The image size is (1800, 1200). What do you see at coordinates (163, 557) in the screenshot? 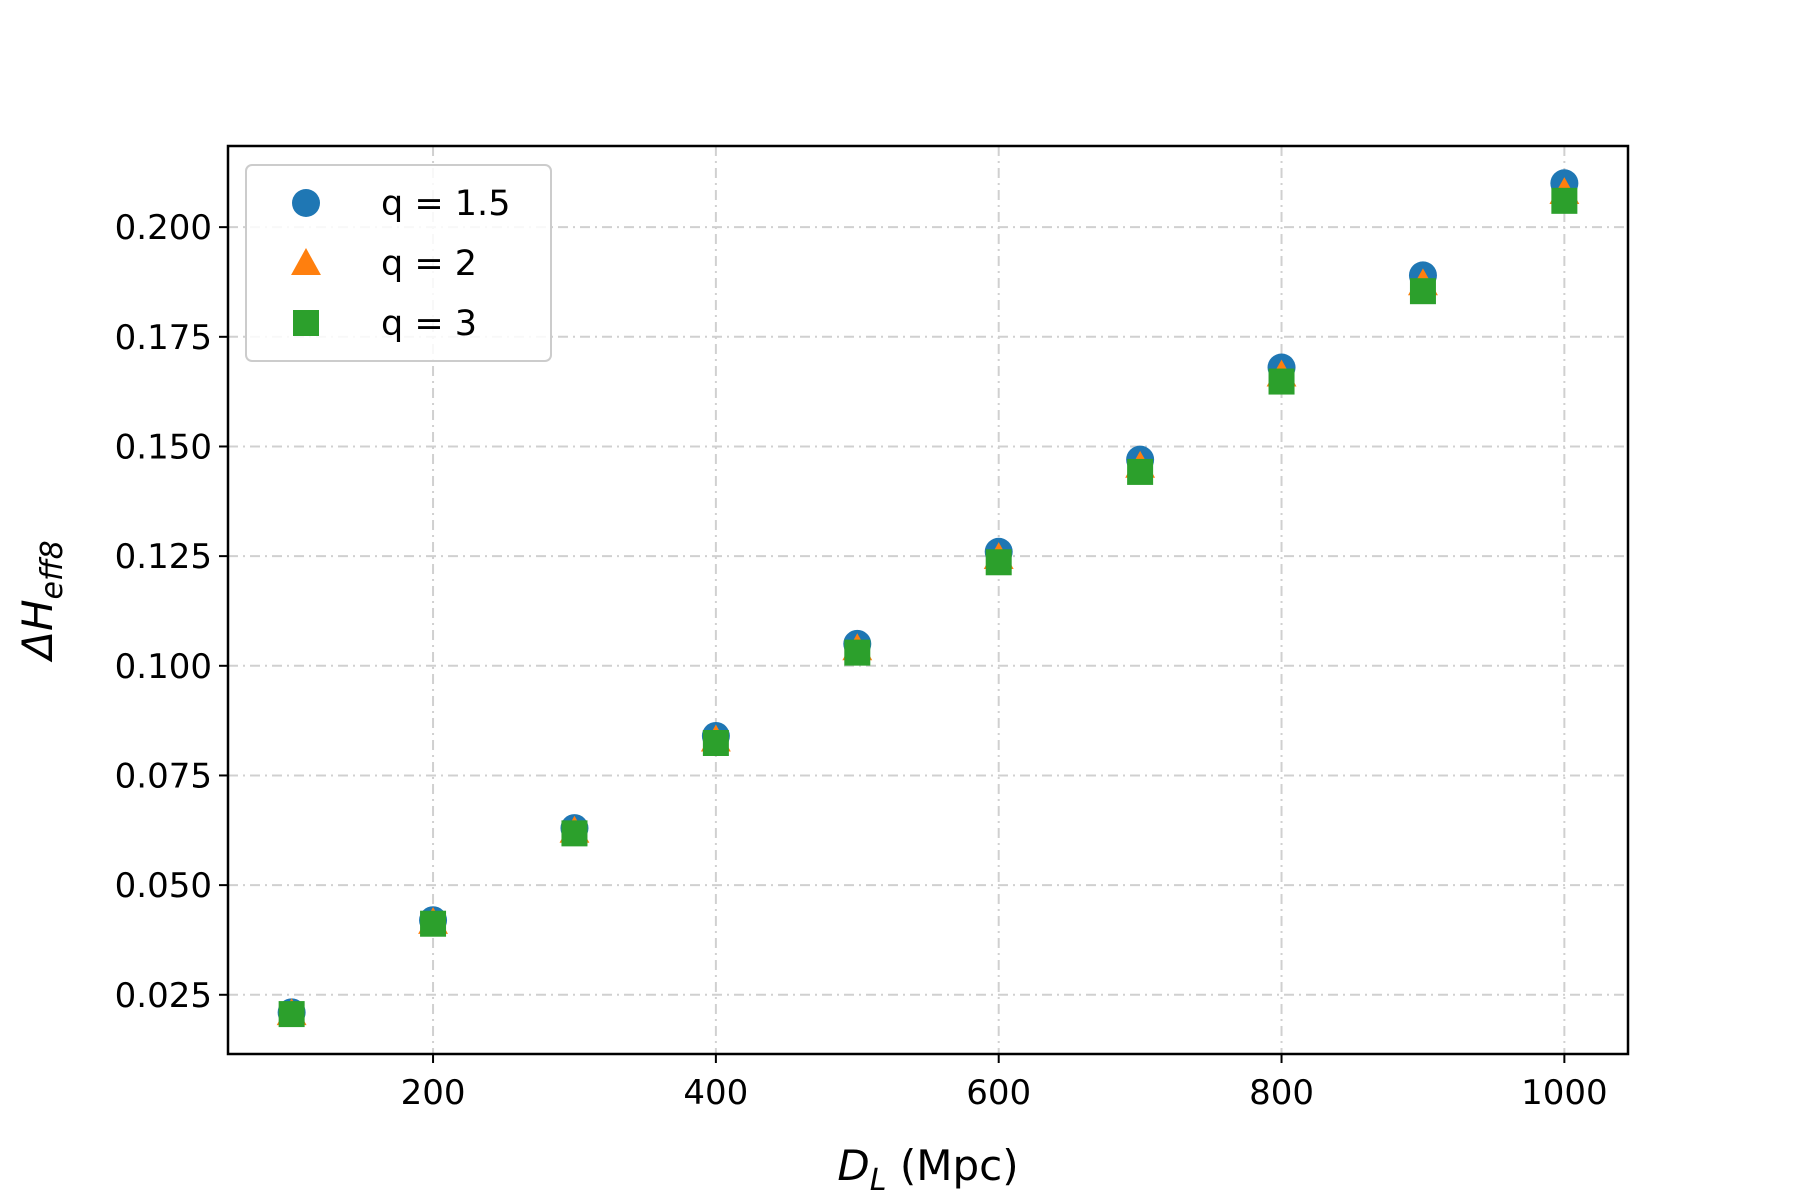
I see `y-tick-label: 0.125` at bounding box center [163, 557].